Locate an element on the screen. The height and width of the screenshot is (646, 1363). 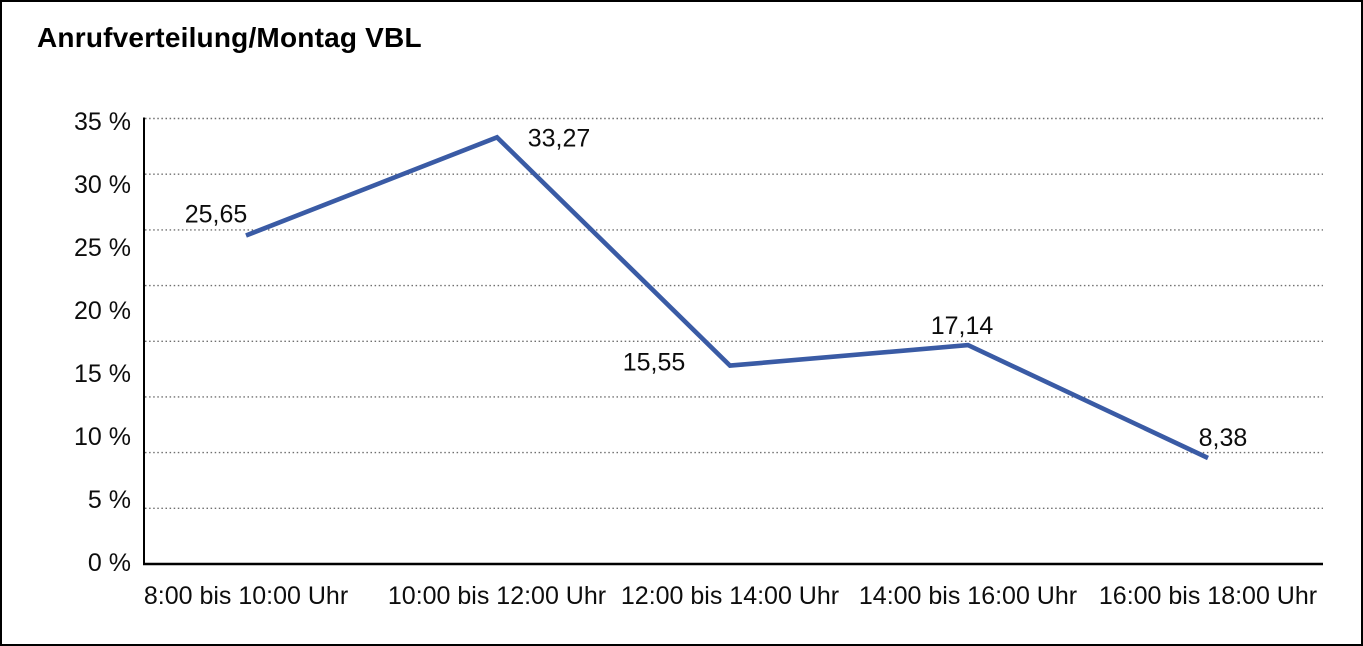
x-tick-label: 16:00 bis 18:00 Uhr is located at coordinates (1208, 596).